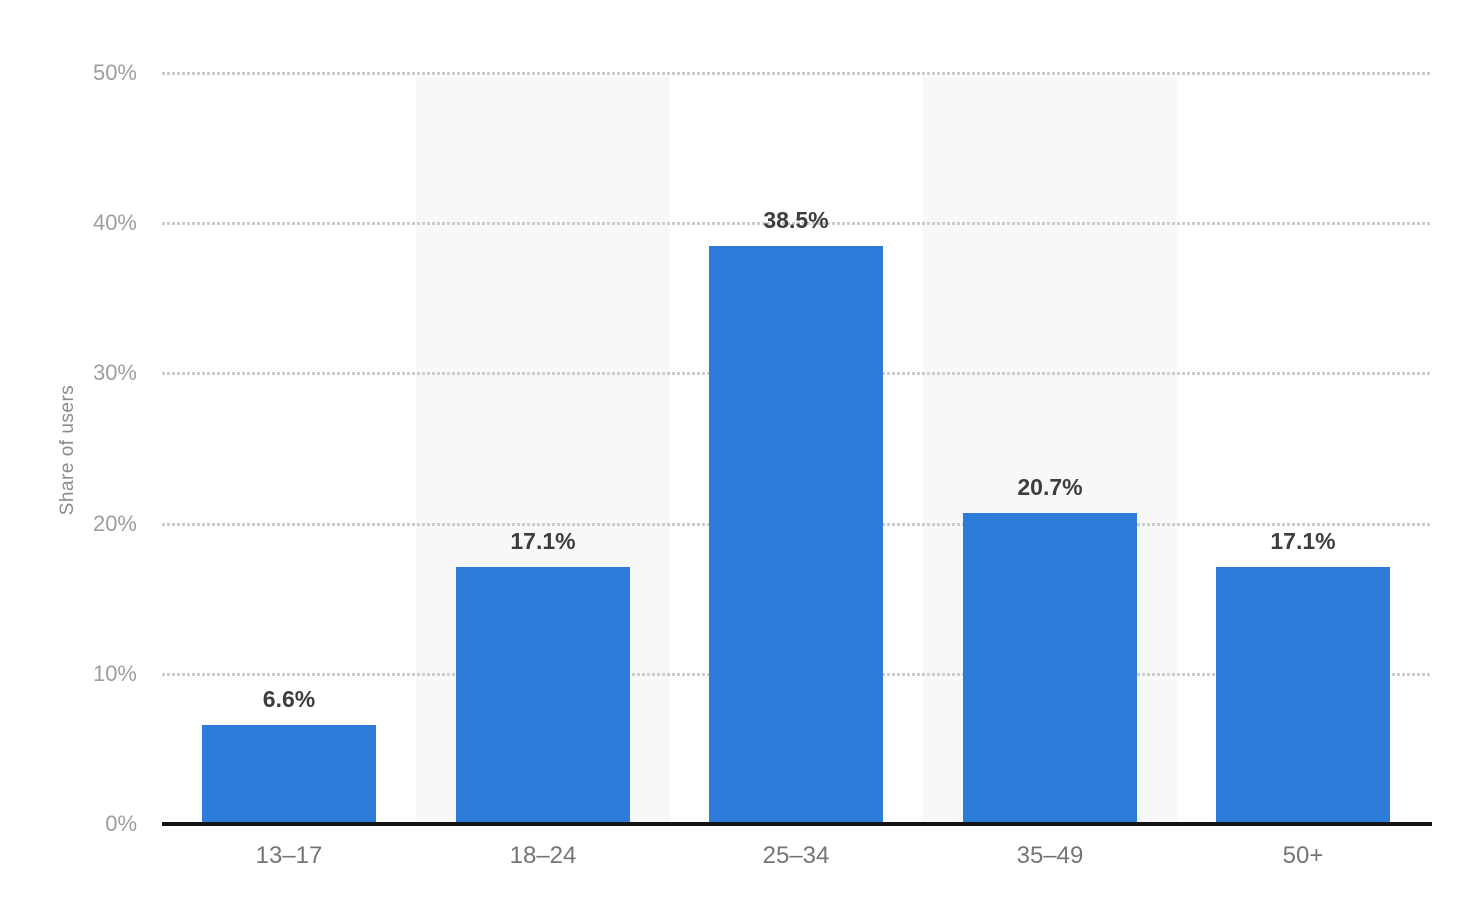  I want to click on y-tick-label-50: 50%, so click(114, 72).